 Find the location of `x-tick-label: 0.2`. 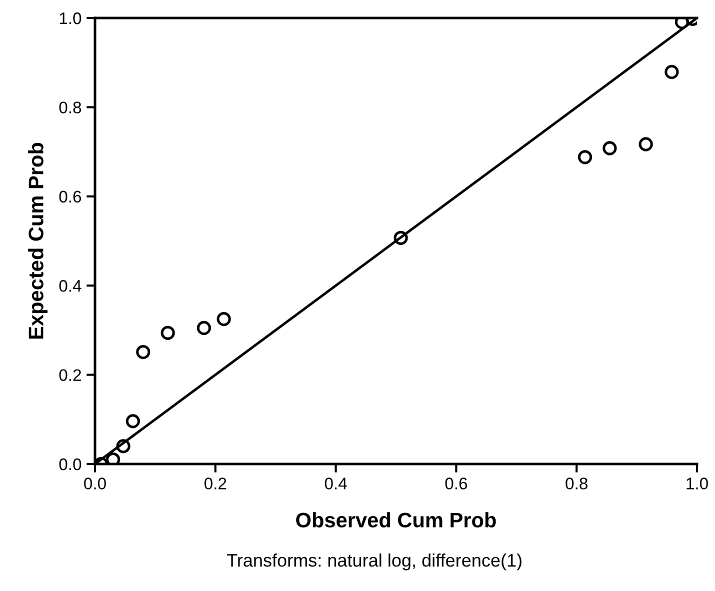

x-tick-label: 0.2 is located at coordinates (215, 484).